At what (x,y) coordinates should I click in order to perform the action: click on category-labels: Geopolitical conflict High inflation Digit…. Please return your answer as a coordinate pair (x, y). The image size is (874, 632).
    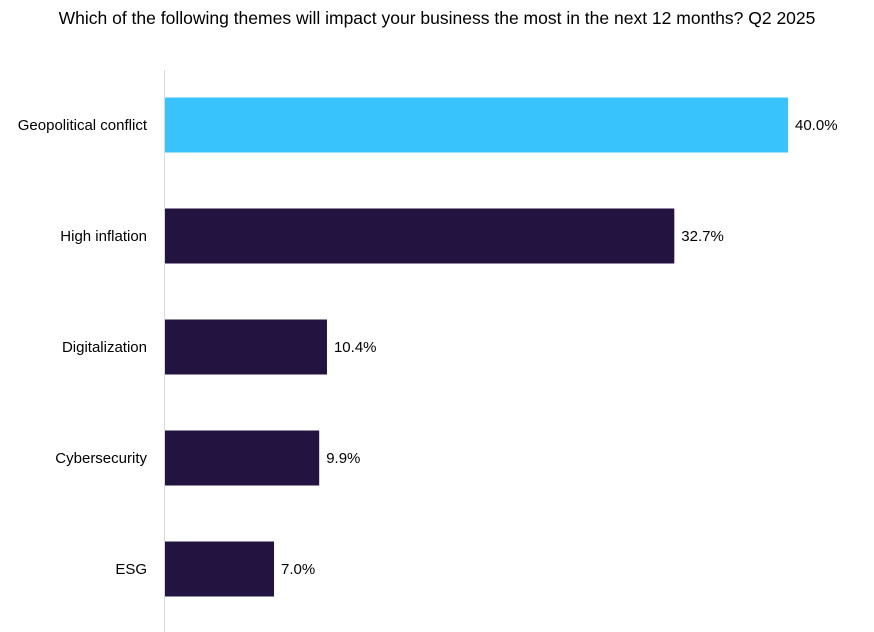
    Looking at the image, I should click on (83, 347).